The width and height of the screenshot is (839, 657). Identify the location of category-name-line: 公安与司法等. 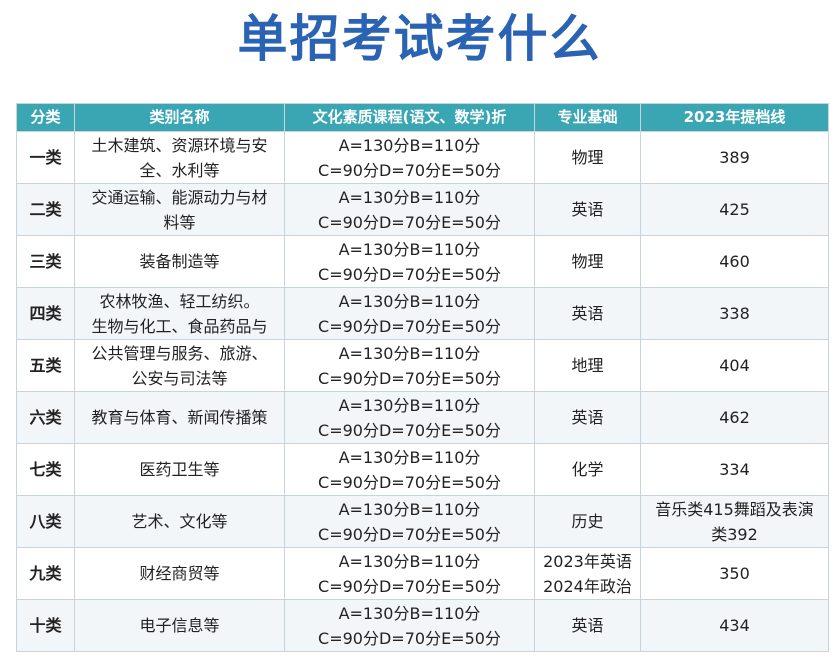
(179, 378).